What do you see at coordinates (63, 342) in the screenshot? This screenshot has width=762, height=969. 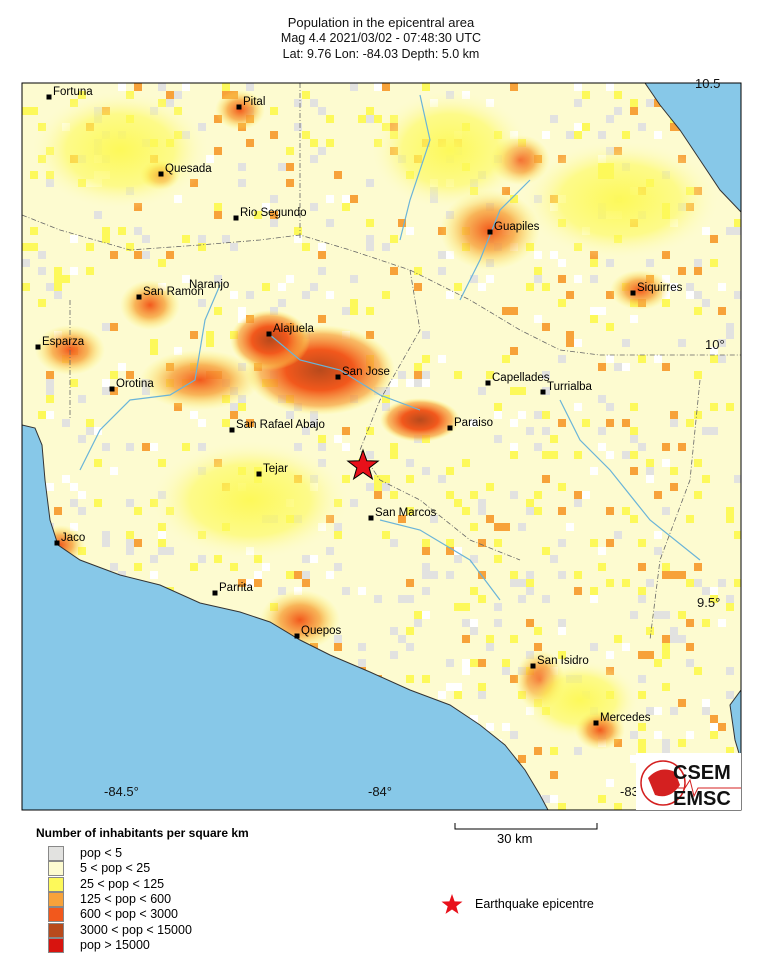 I see `city-label: Esparza` at bounding box center [63, 342].